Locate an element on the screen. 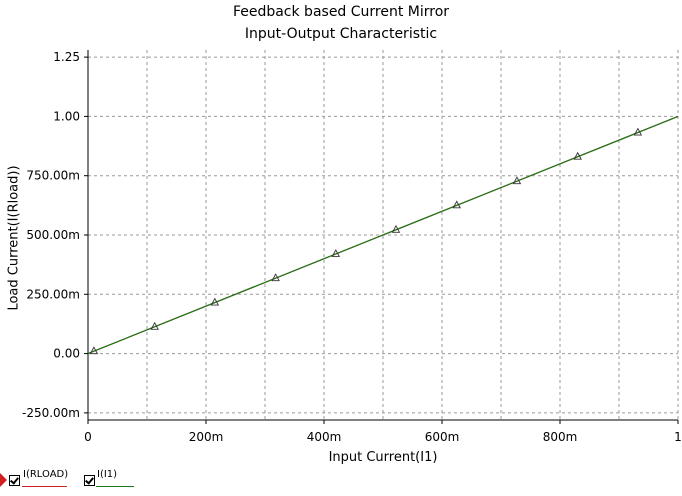  y-tick-label-6: 1.25 is located at coordinates (66, 57).